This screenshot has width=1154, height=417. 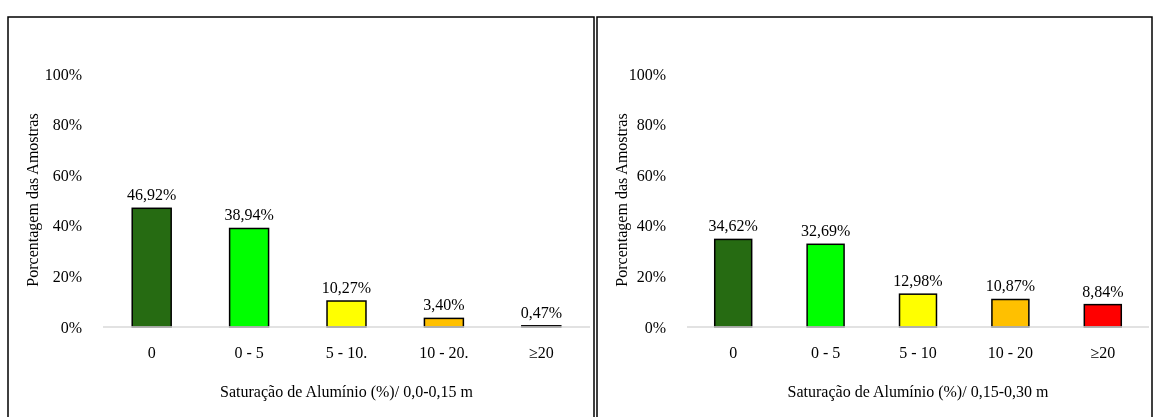 What do you see at coordinates (918, 352) in the screenshot?
I see `x-tick-label: 5 - 10` at bounding box center [918, 352].